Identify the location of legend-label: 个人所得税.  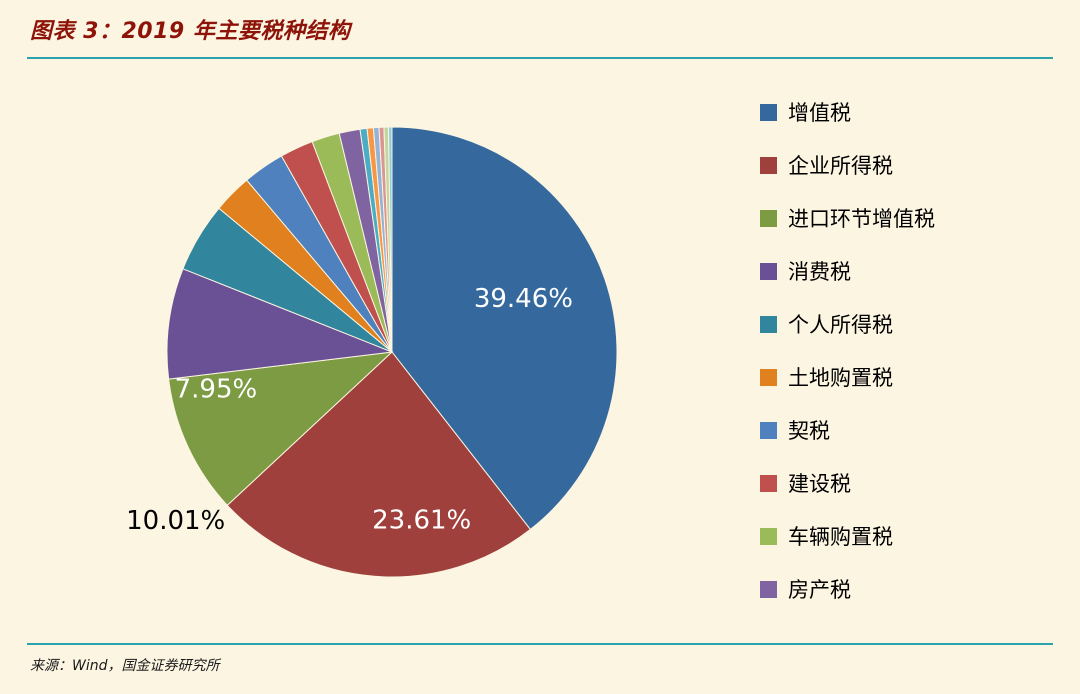
(840, 325).